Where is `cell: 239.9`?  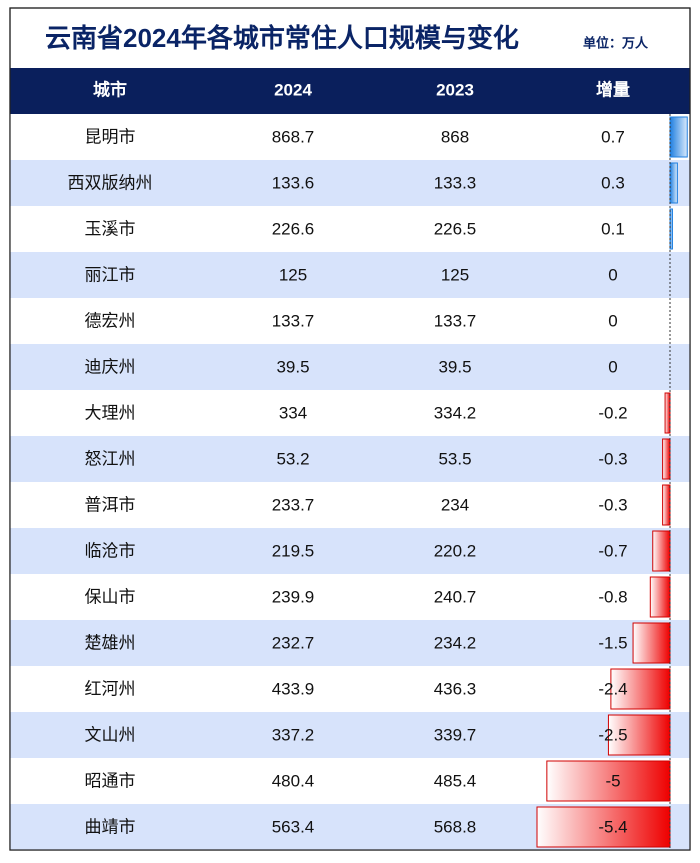 cell: 239.9 is located at coordinates (293, 596).